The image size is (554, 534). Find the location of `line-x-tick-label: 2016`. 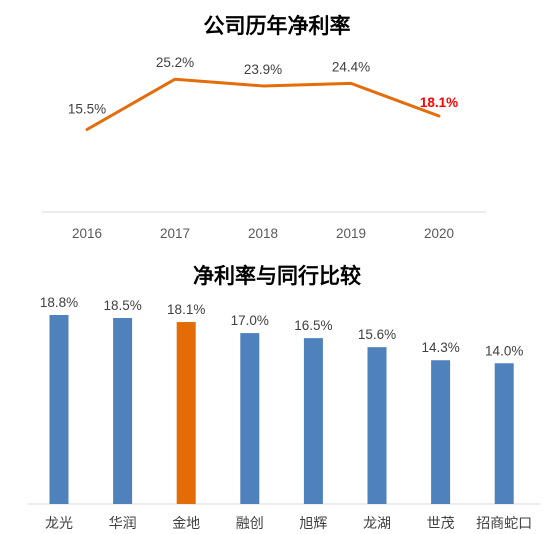

line-x-tick-label: 2016 is located at coordinates (87, 233).